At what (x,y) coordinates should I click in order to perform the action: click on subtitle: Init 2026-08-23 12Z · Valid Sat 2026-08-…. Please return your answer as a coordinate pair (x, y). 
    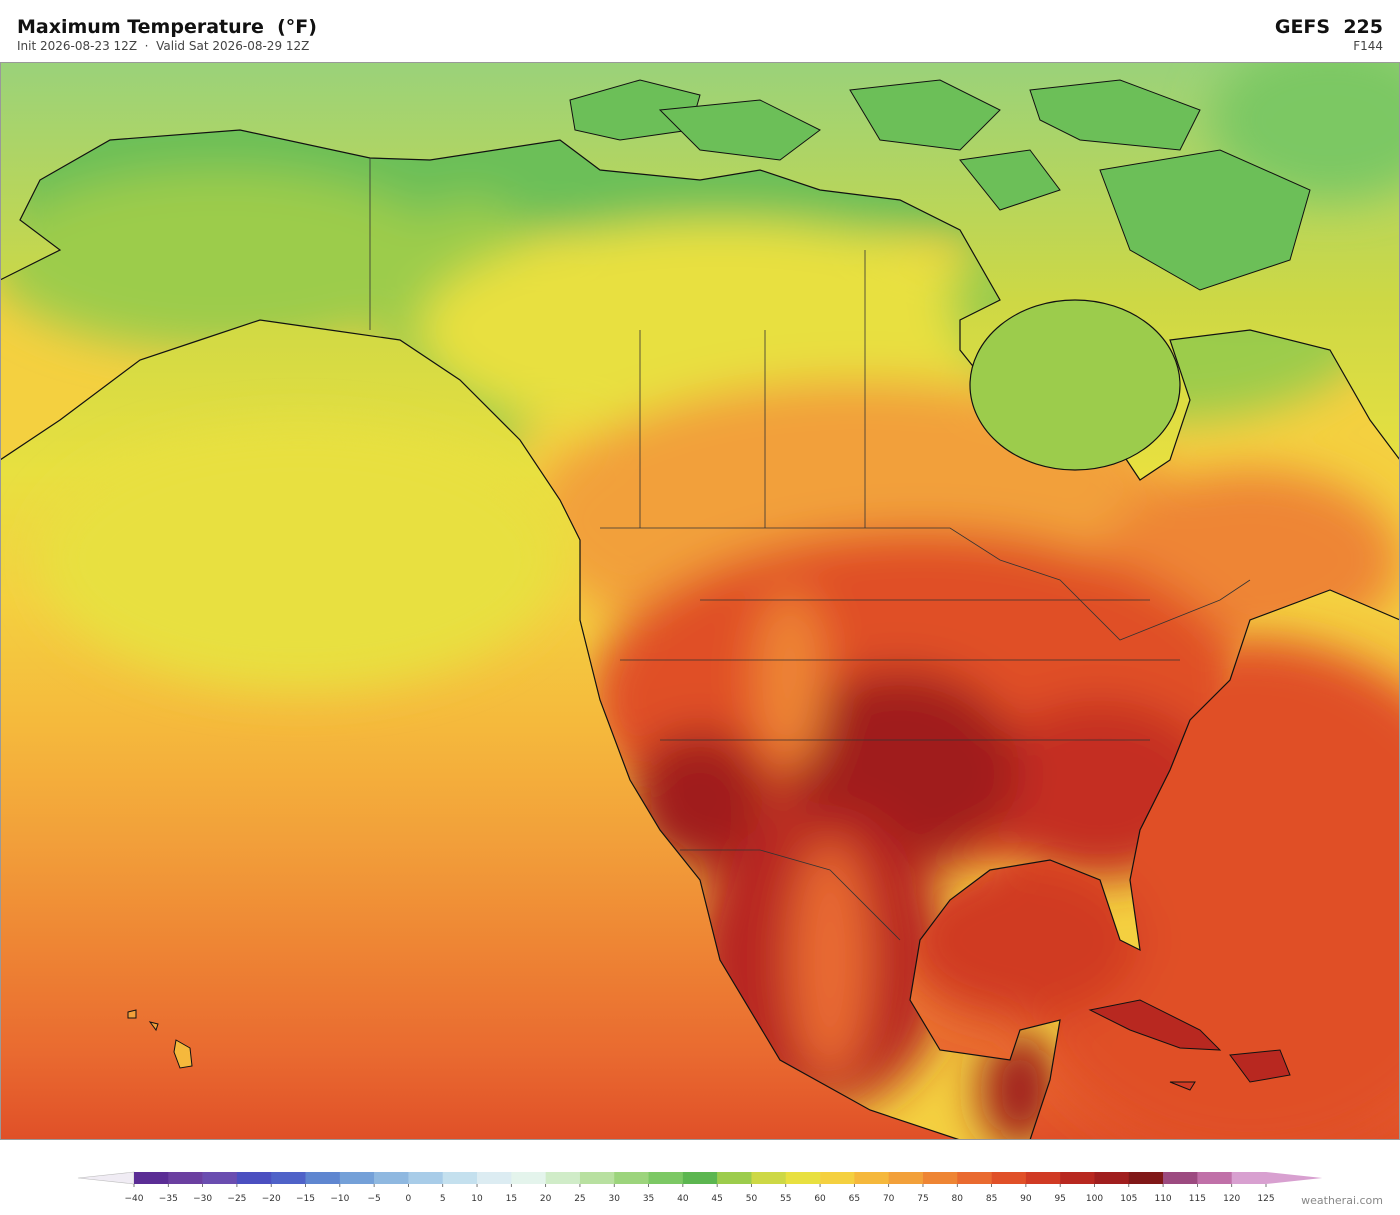
    Looking at the image, I should click on (163, 46).